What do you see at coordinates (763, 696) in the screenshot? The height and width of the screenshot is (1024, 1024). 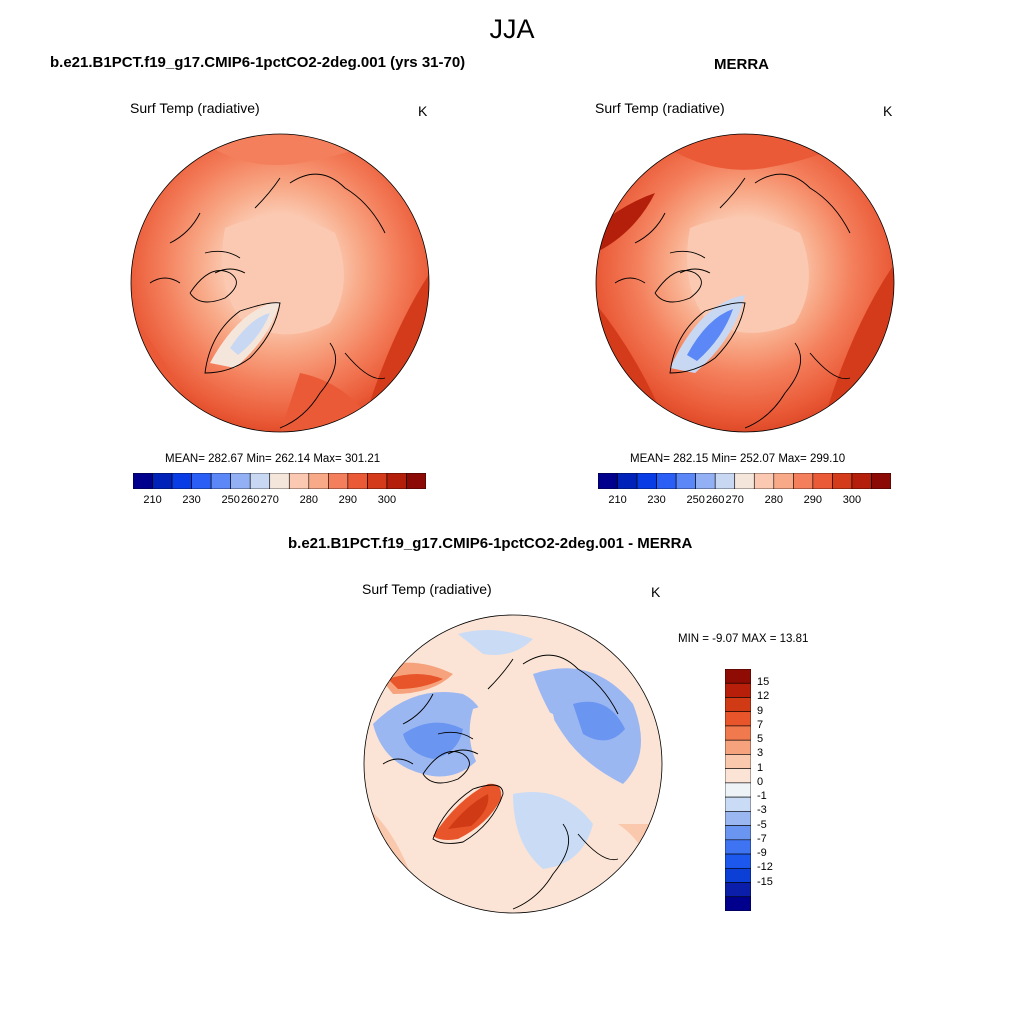 I see `colorbar-tick-label: 12` at bounding box center [763, 696].